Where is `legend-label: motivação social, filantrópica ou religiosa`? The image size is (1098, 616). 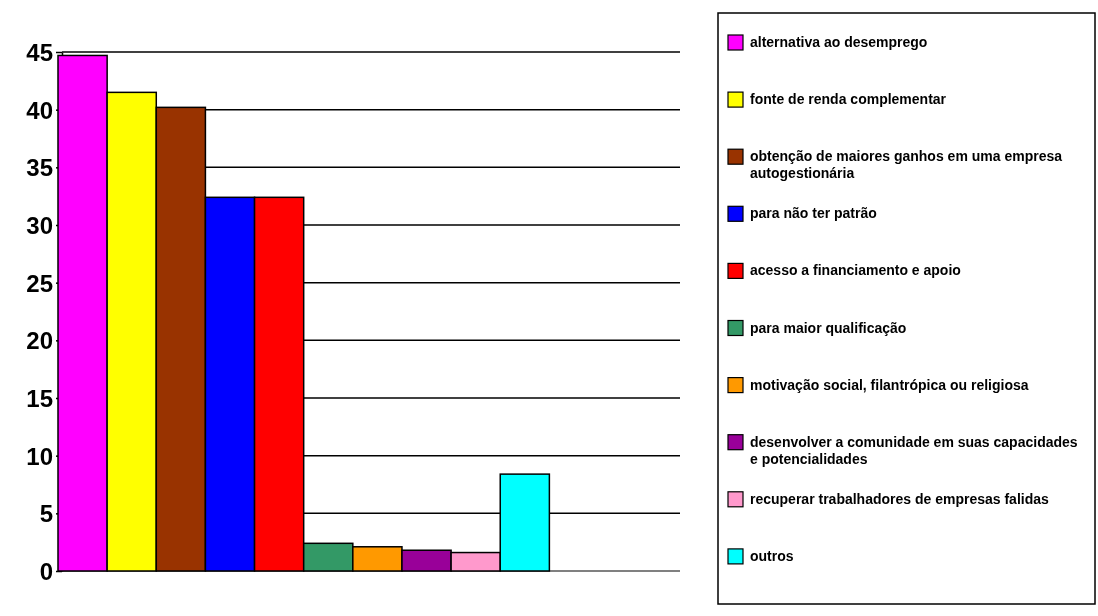 legend-label: motivação social, filantrópica ou religiosa is located at coordinates (889, 384).